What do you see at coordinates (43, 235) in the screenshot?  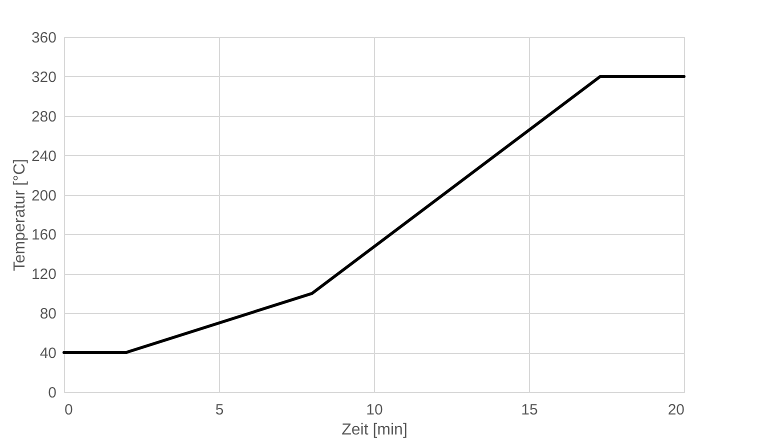 I see `y-tick-label: 160` at bounding box center [43, 235].